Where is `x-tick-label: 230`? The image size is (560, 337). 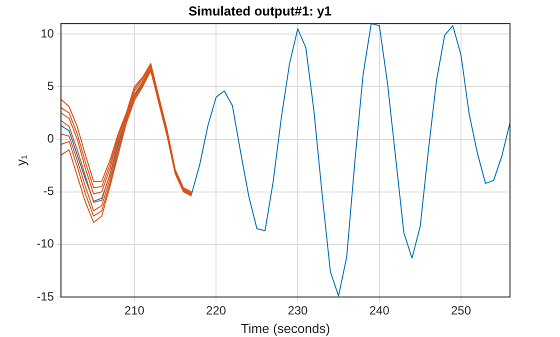
x-tick-label: 230 is located at coordinates (298, 311).